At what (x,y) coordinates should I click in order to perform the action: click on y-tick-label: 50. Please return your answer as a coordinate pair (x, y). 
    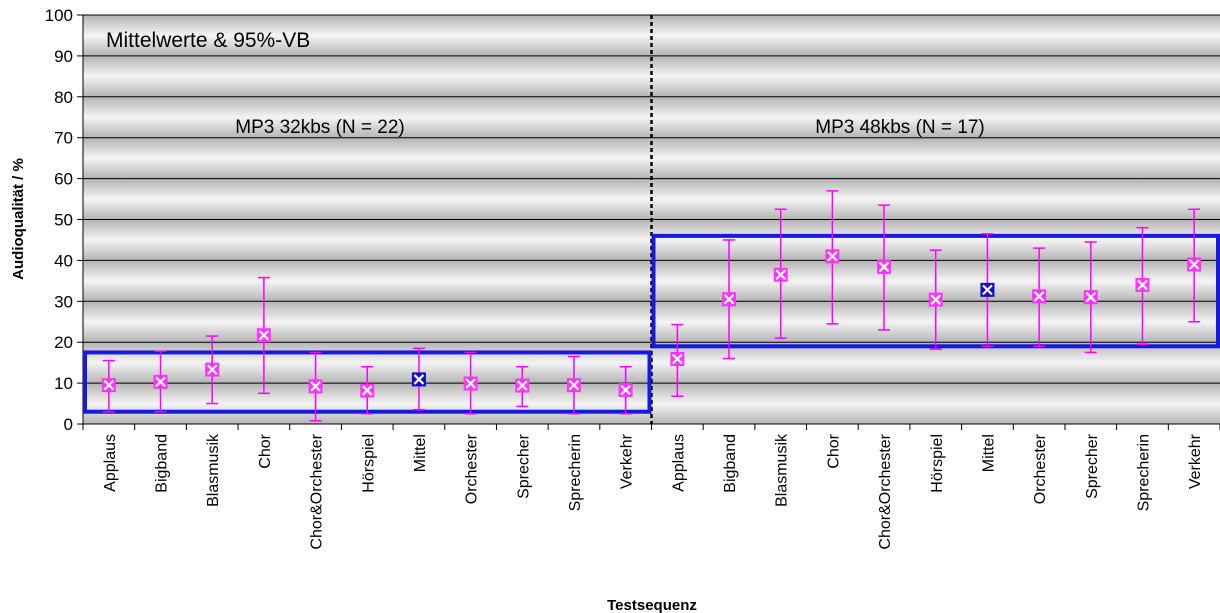
    Looking at the image, I should click on (63, 220).